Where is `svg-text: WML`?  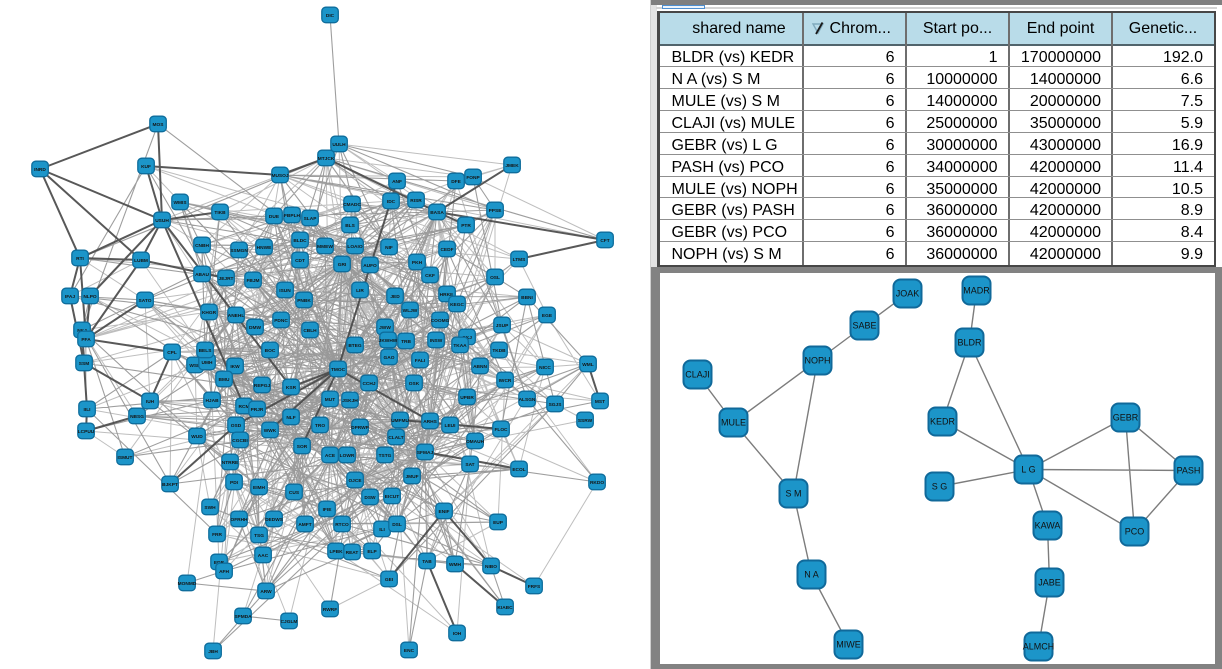
svg-text: WML is located at coordinates (588, 365).